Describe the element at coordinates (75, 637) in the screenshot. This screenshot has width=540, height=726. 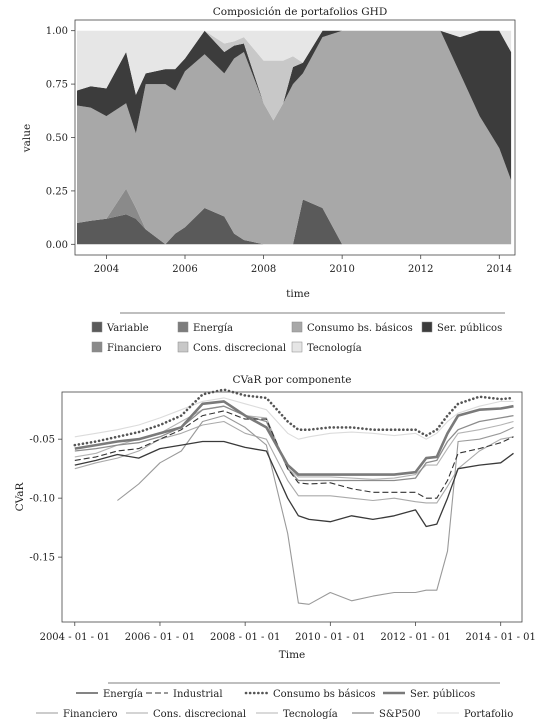
I see `line-x-tick-label: 2004 - 01 - 01` at that location.